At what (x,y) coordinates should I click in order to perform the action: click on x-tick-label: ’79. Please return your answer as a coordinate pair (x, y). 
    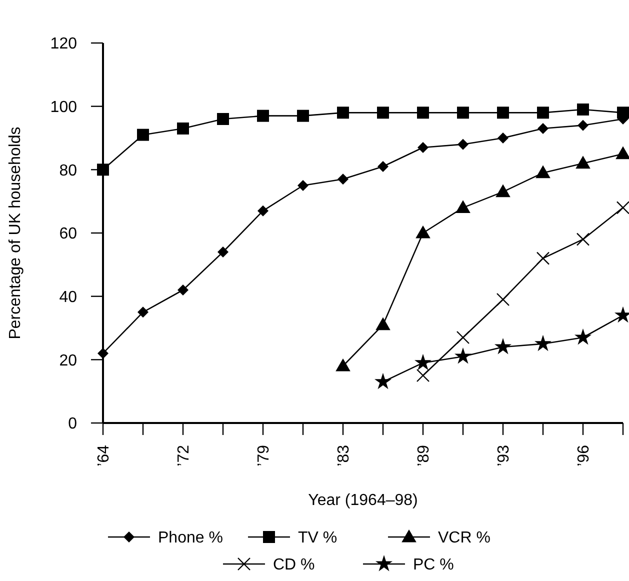
    Looking at the image, I should click on (264, 455).